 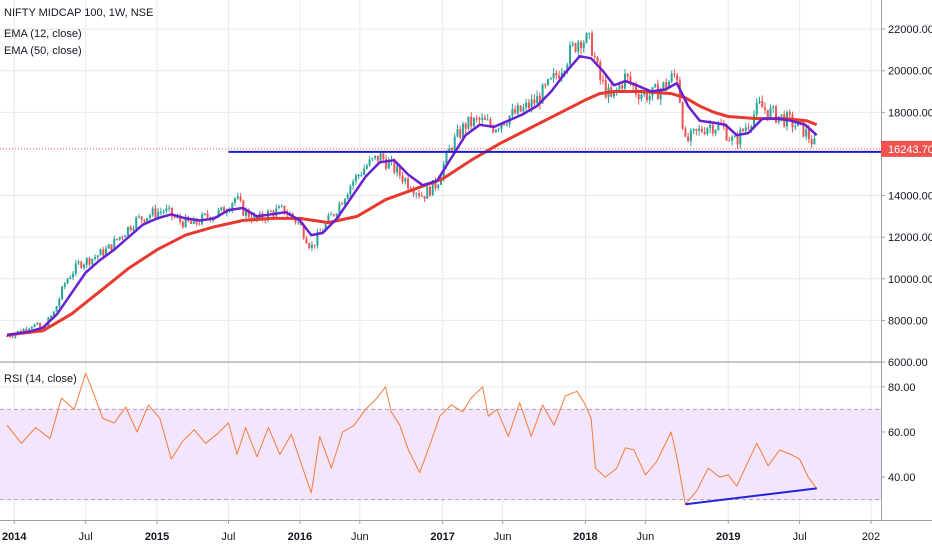 What do you see at coordinates (902, 478) in the screenshot?
I see `rsi-axis-label: 40.00` at bounding box center [902, 478].